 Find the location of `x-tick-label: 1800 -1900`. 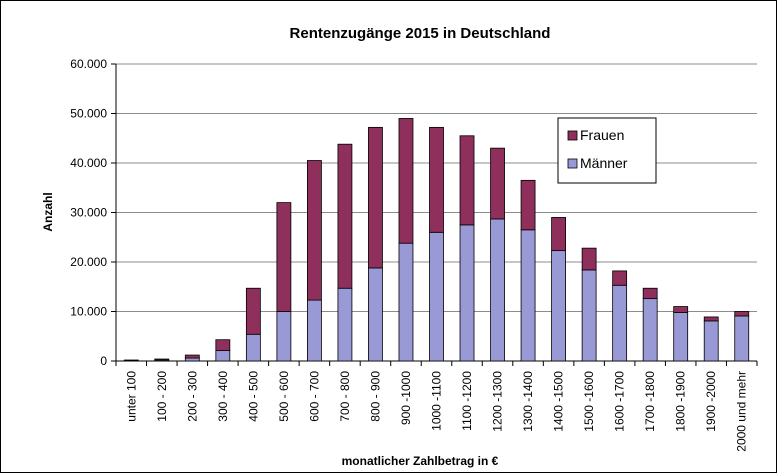

x-tick-label: 1800 -1900 is located at coordinates (681, 401).